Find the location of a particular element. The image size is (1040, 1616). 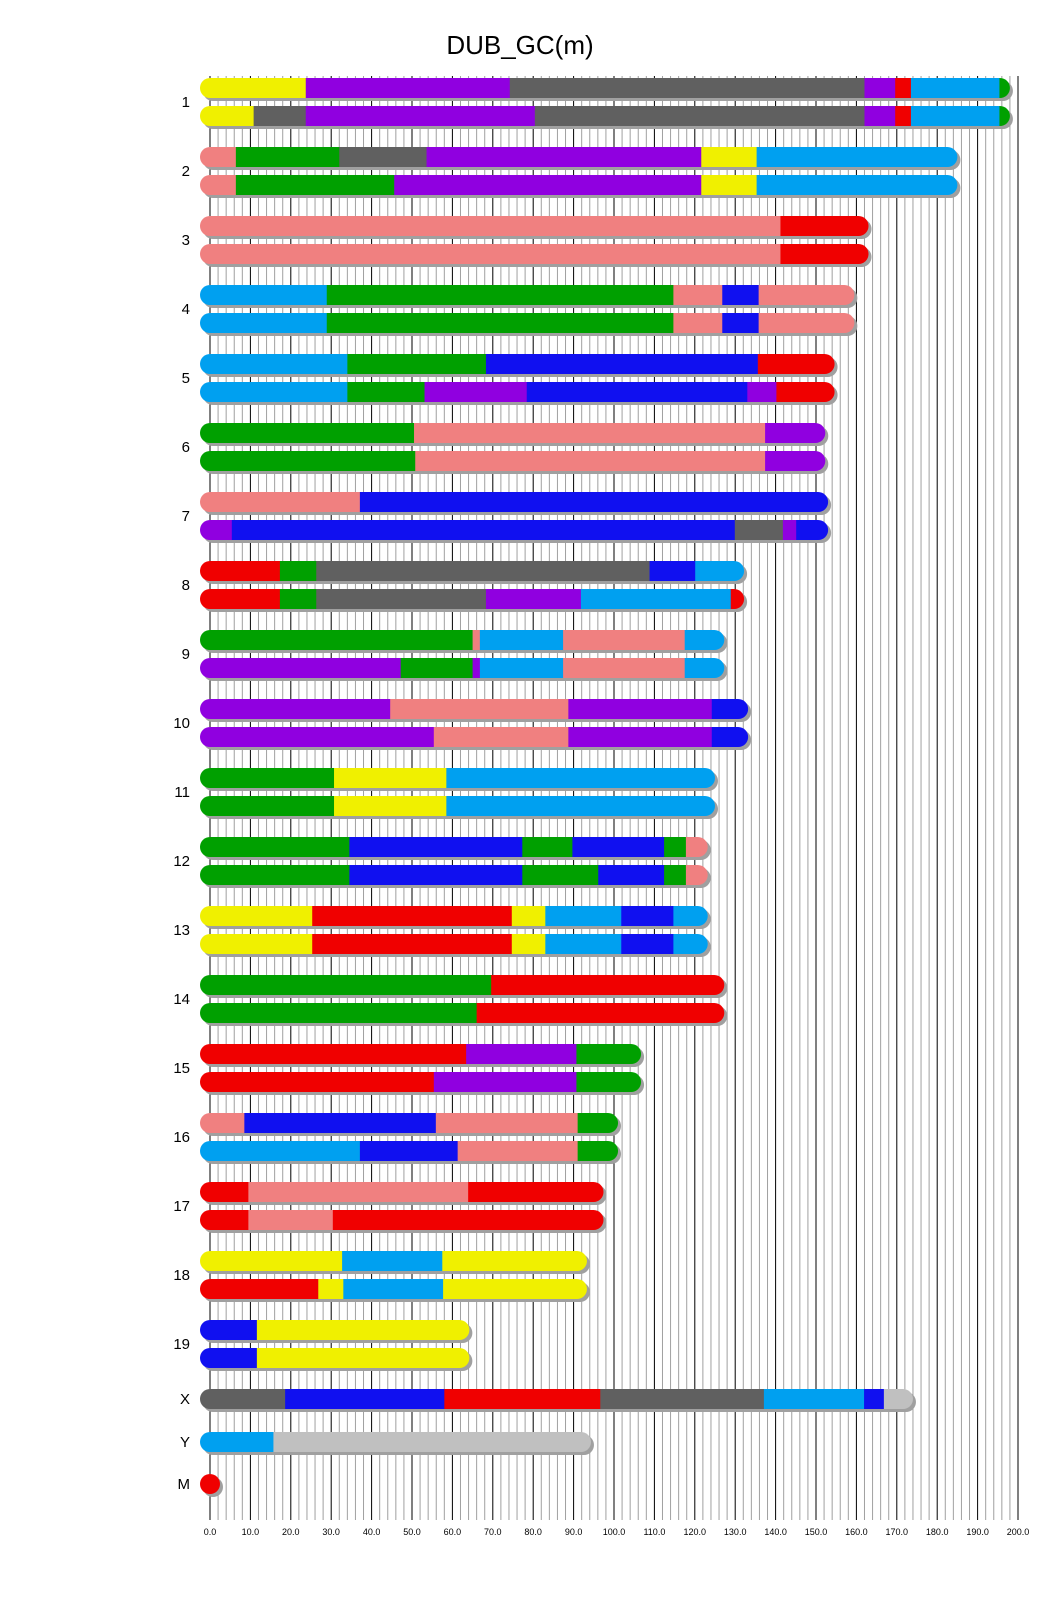

x-tick-label: 30.0 is located at coordinates (331, 1532).